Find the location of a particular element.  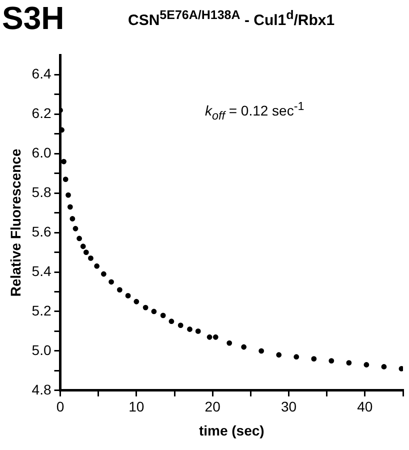

x-tick-label: 10 is located at coordinates (136, 406).